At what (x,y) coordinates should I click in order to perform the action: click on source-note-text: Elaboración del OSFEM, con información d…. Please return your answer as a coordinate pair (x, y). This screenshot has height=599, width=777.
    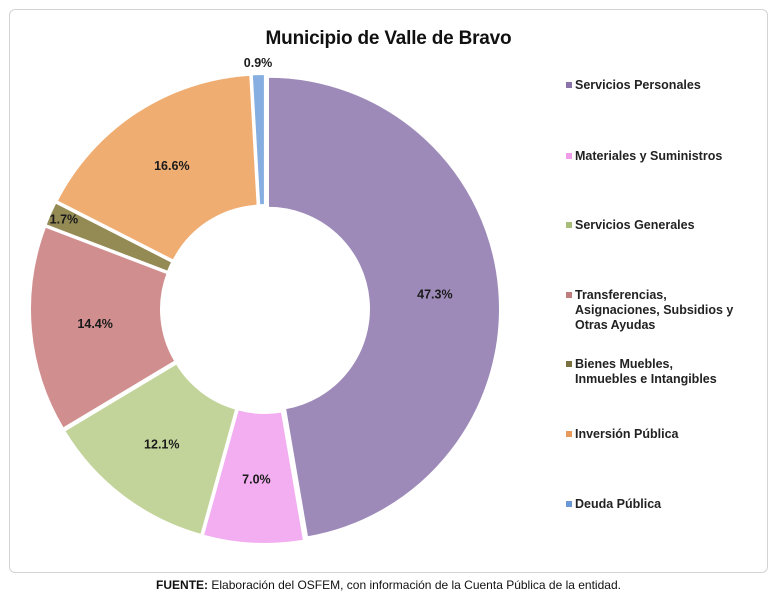
    Looking at the image, I should click on (414, 585).